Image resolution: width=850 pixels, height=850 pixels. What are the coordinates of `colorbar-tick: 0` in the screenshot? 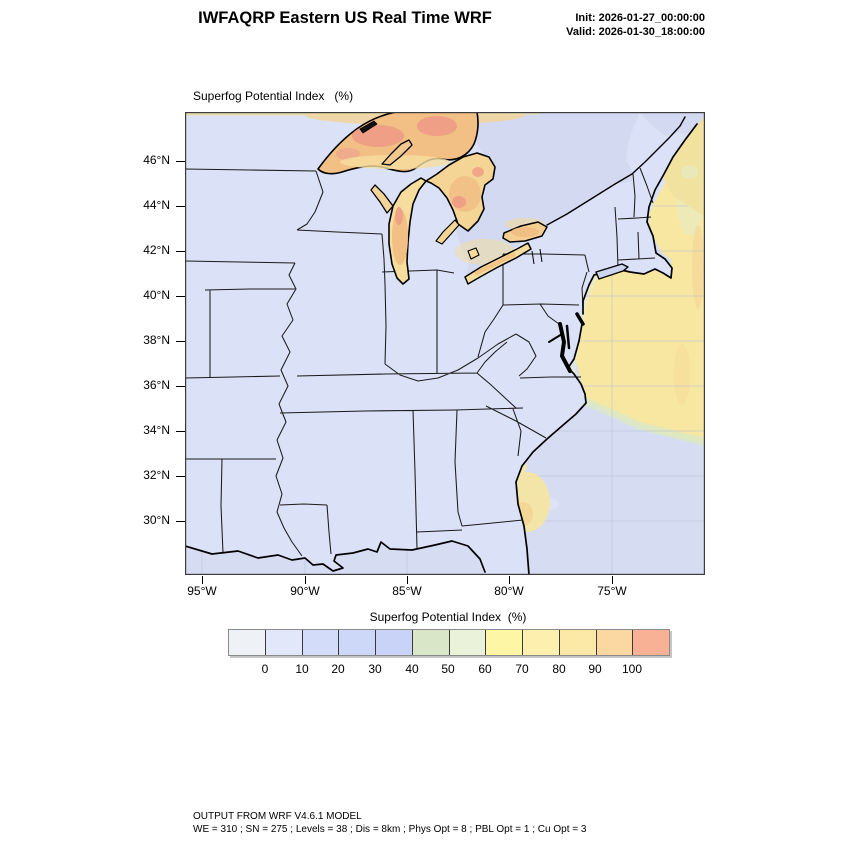 It's located at (265, 669).